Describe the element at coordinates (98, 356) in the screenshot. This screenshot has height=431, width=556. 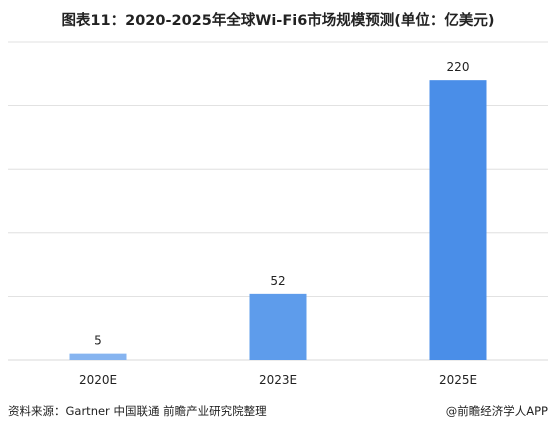
I see `bar-2020E` at that location.